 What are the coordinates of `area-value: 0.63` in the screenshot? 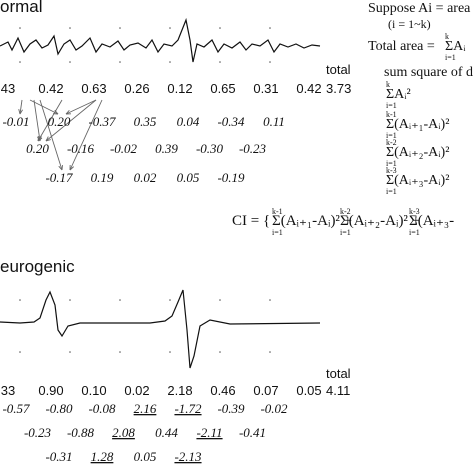 It's located at (93, 88).